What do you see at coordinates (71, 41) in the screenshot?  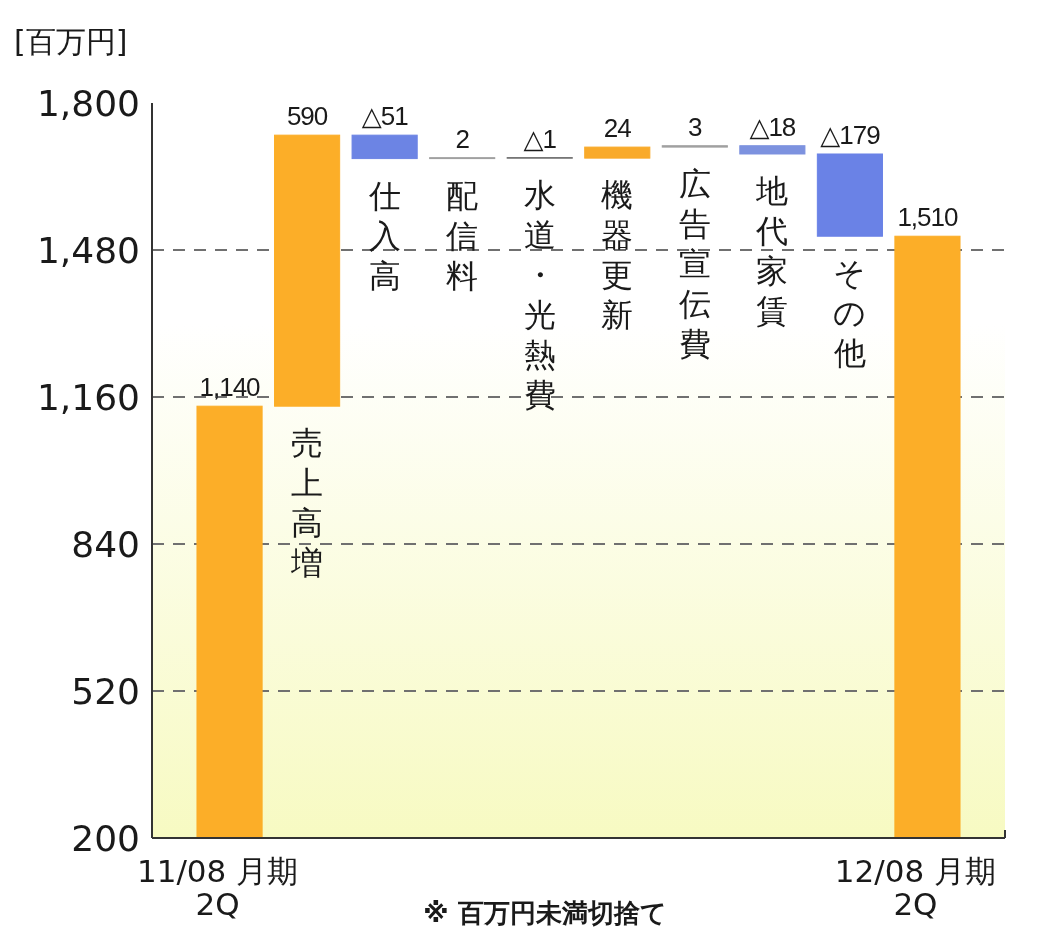 I see `y-axis-title: [百万円]` at bounding box center [71, 41].